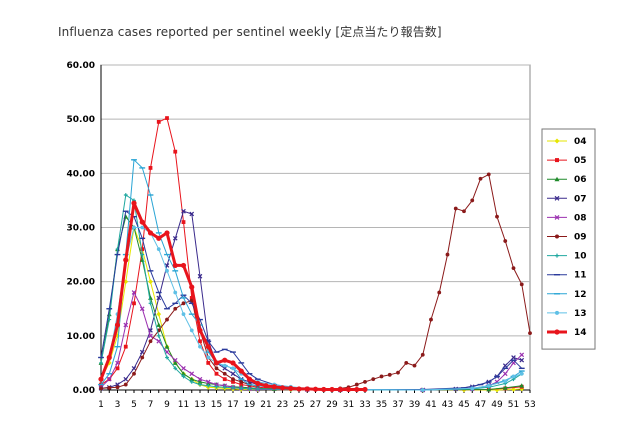  I want to click on legend-label-12: 12, so click(580, 295).